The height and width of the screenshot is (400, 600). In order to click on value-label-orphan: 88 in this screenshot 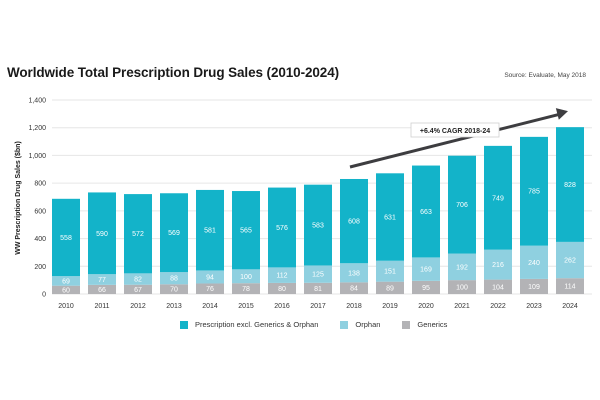, I will do `click(174, 279)`.